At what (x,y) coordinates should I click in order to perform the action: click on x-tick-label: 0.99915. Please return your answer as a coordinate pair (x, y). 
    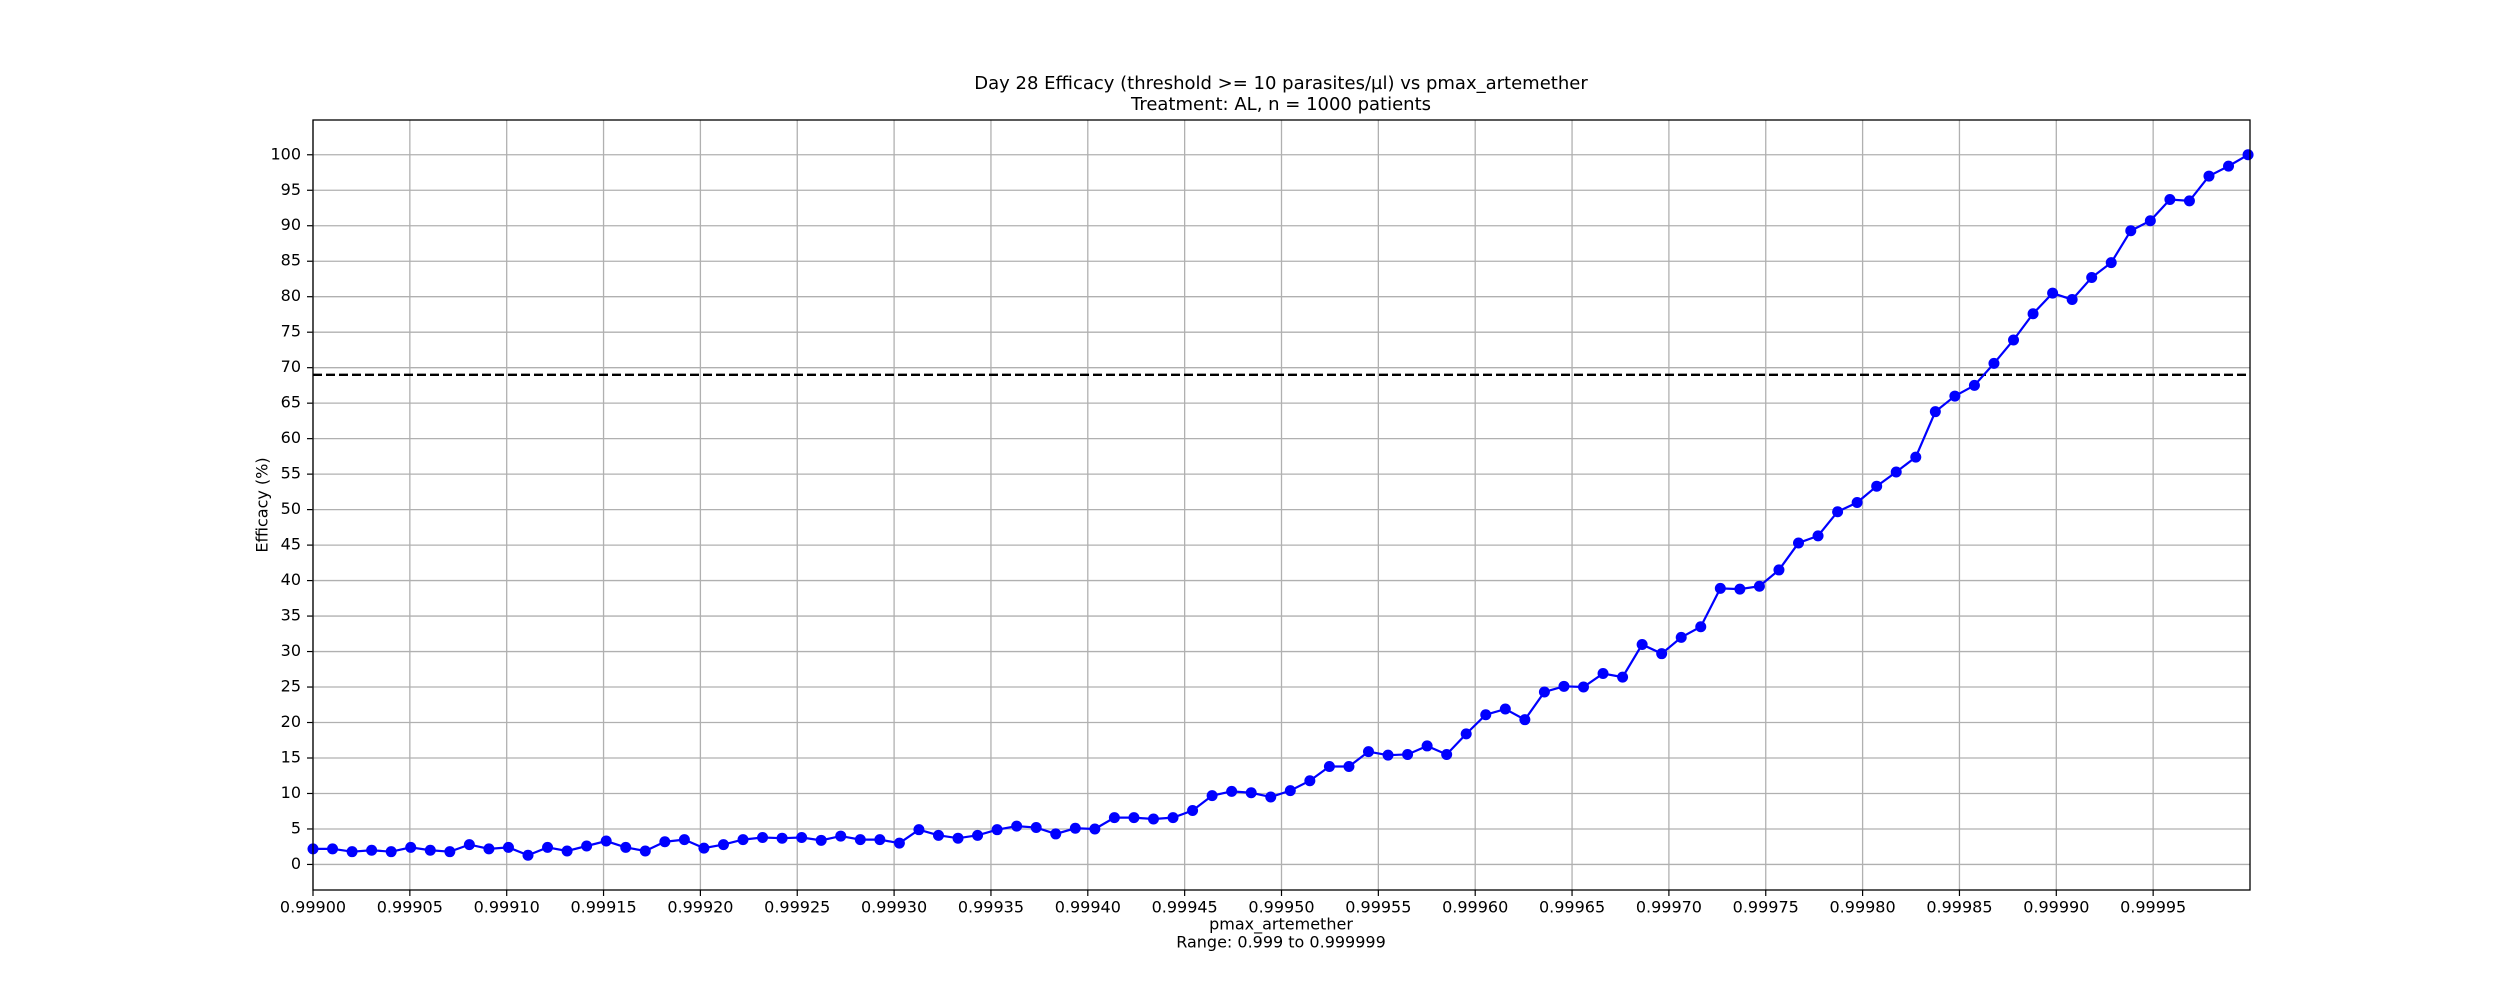
    Looking at the image, I should click on (603, 907).